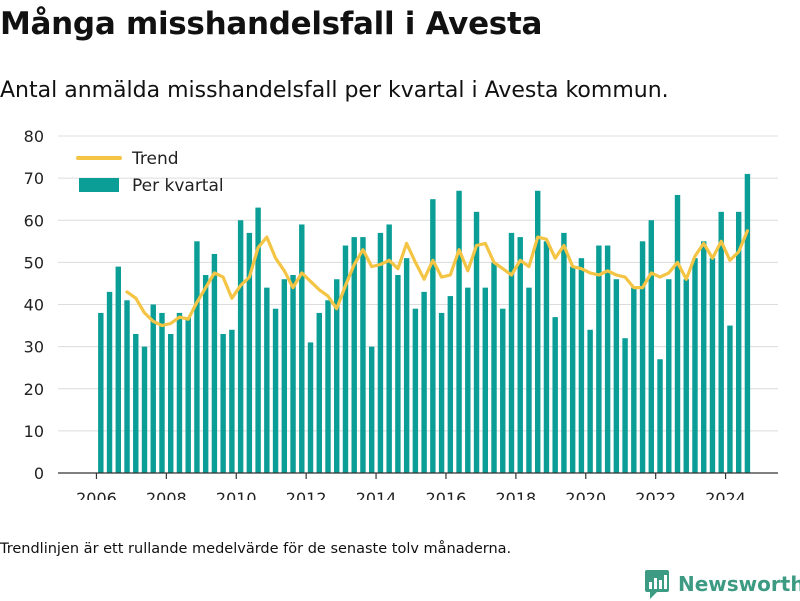  I want to click on brand-logo: Newsworthy, so click(722, 584).